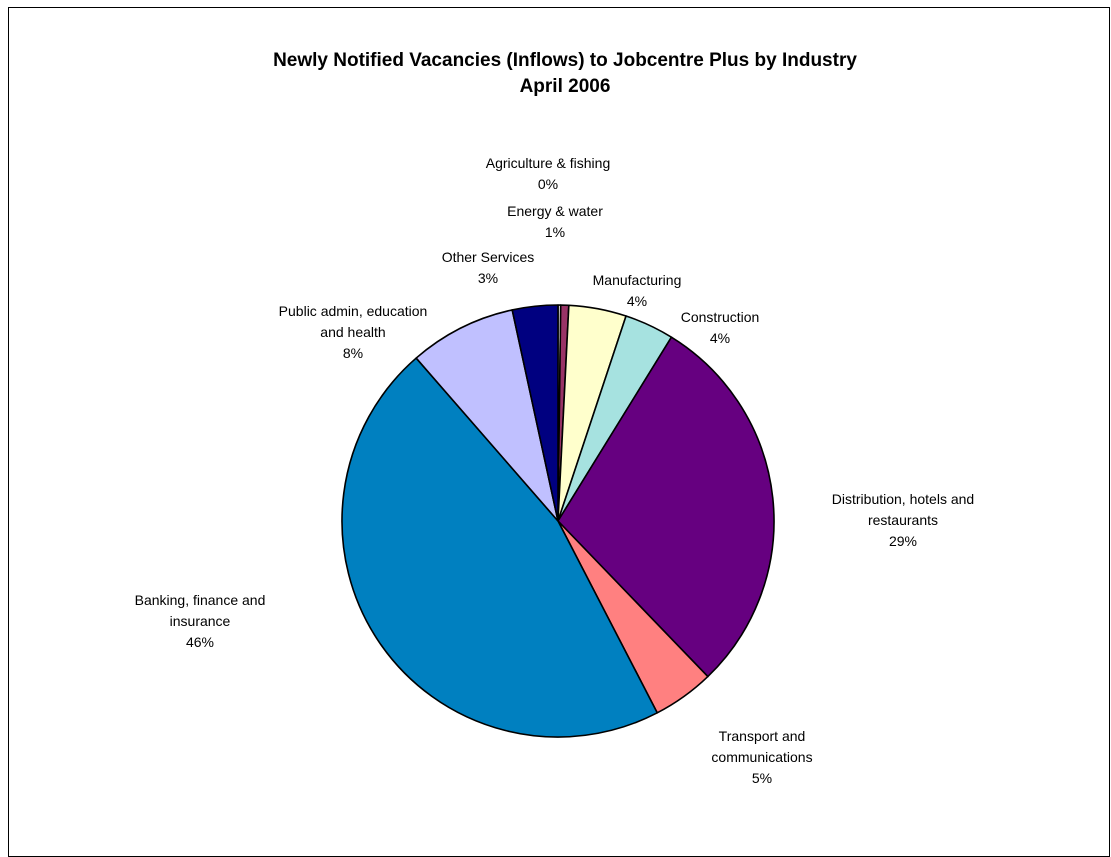 This screenshot has height=857, width=1111. Describe the element at coordinates (565, 86) in the screenshot. I see `chart-title-line-2: April 2006` at that location.